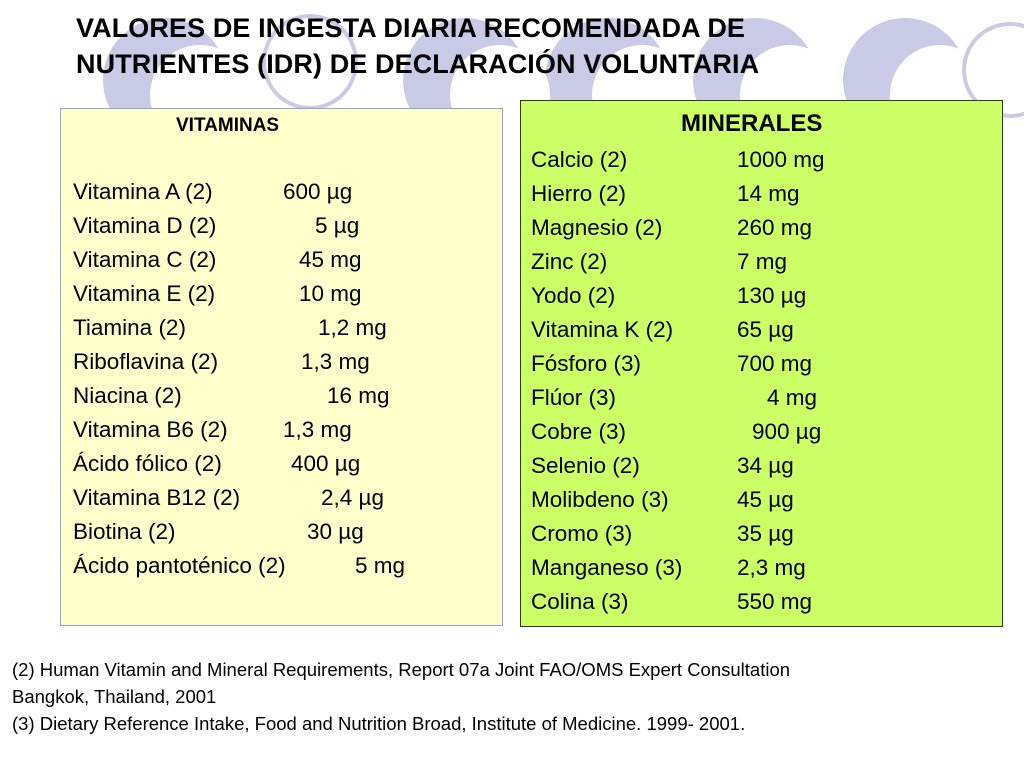  I want to click on mineral-value: 700 mg, so click(775, 363).